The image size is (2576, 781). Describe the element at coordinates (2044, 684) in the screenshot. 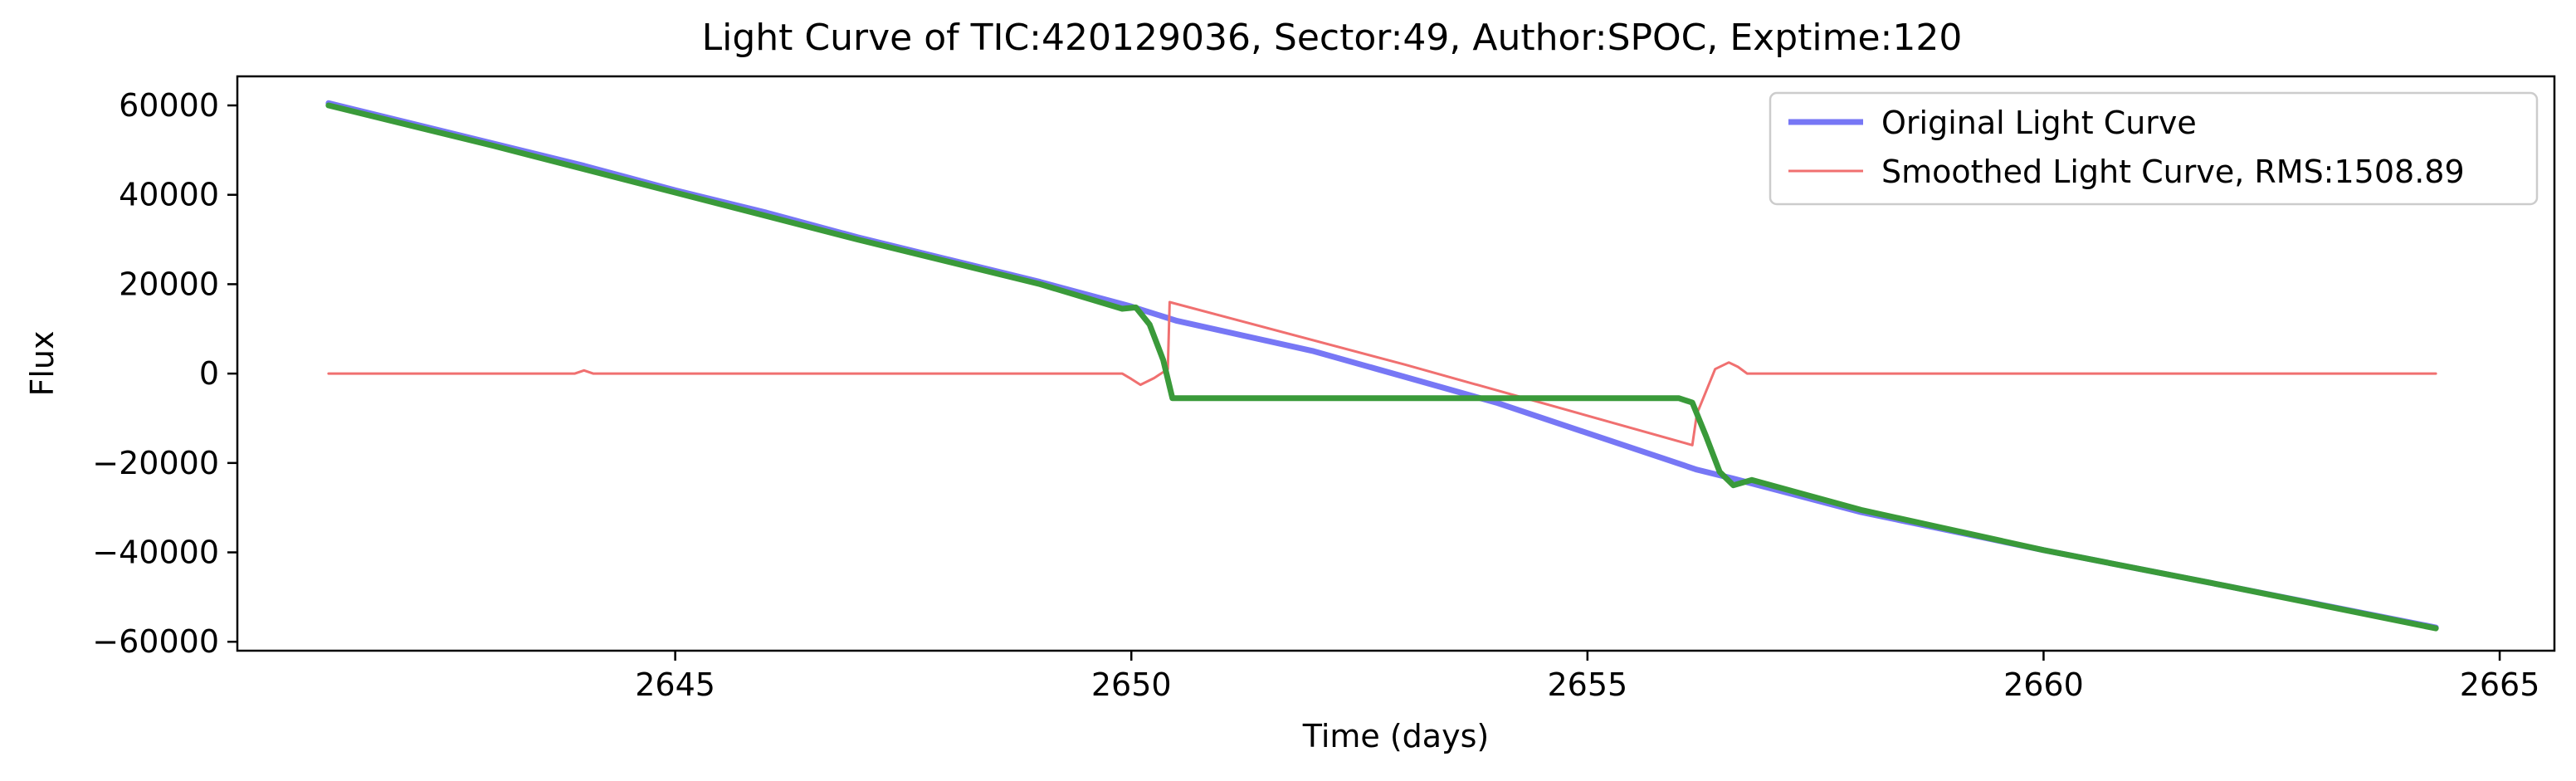

I see `x-tick-label: 2660` at that location.